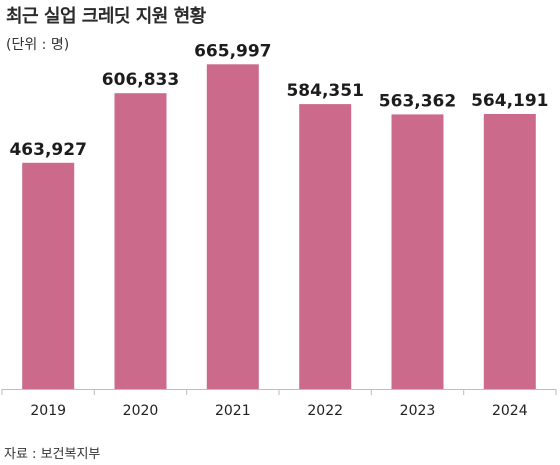 This screenshot has width=560, height=465. I want to click on source-note: 자료 : 보건복지부, so click(52, 454).